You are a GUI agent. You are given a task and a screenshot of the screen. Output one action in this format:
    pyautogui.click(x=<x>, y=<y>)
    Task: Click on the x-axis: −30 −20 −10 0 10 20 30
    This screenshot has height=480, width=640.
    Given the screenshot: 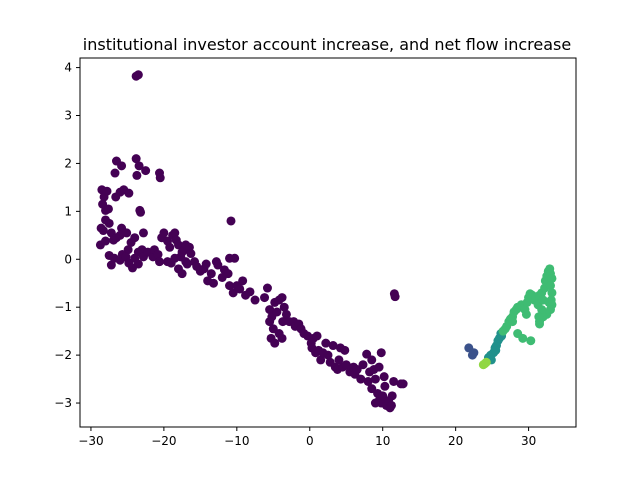 What is the action you would take?
    pyautogui.click(x=307, y=437)
    